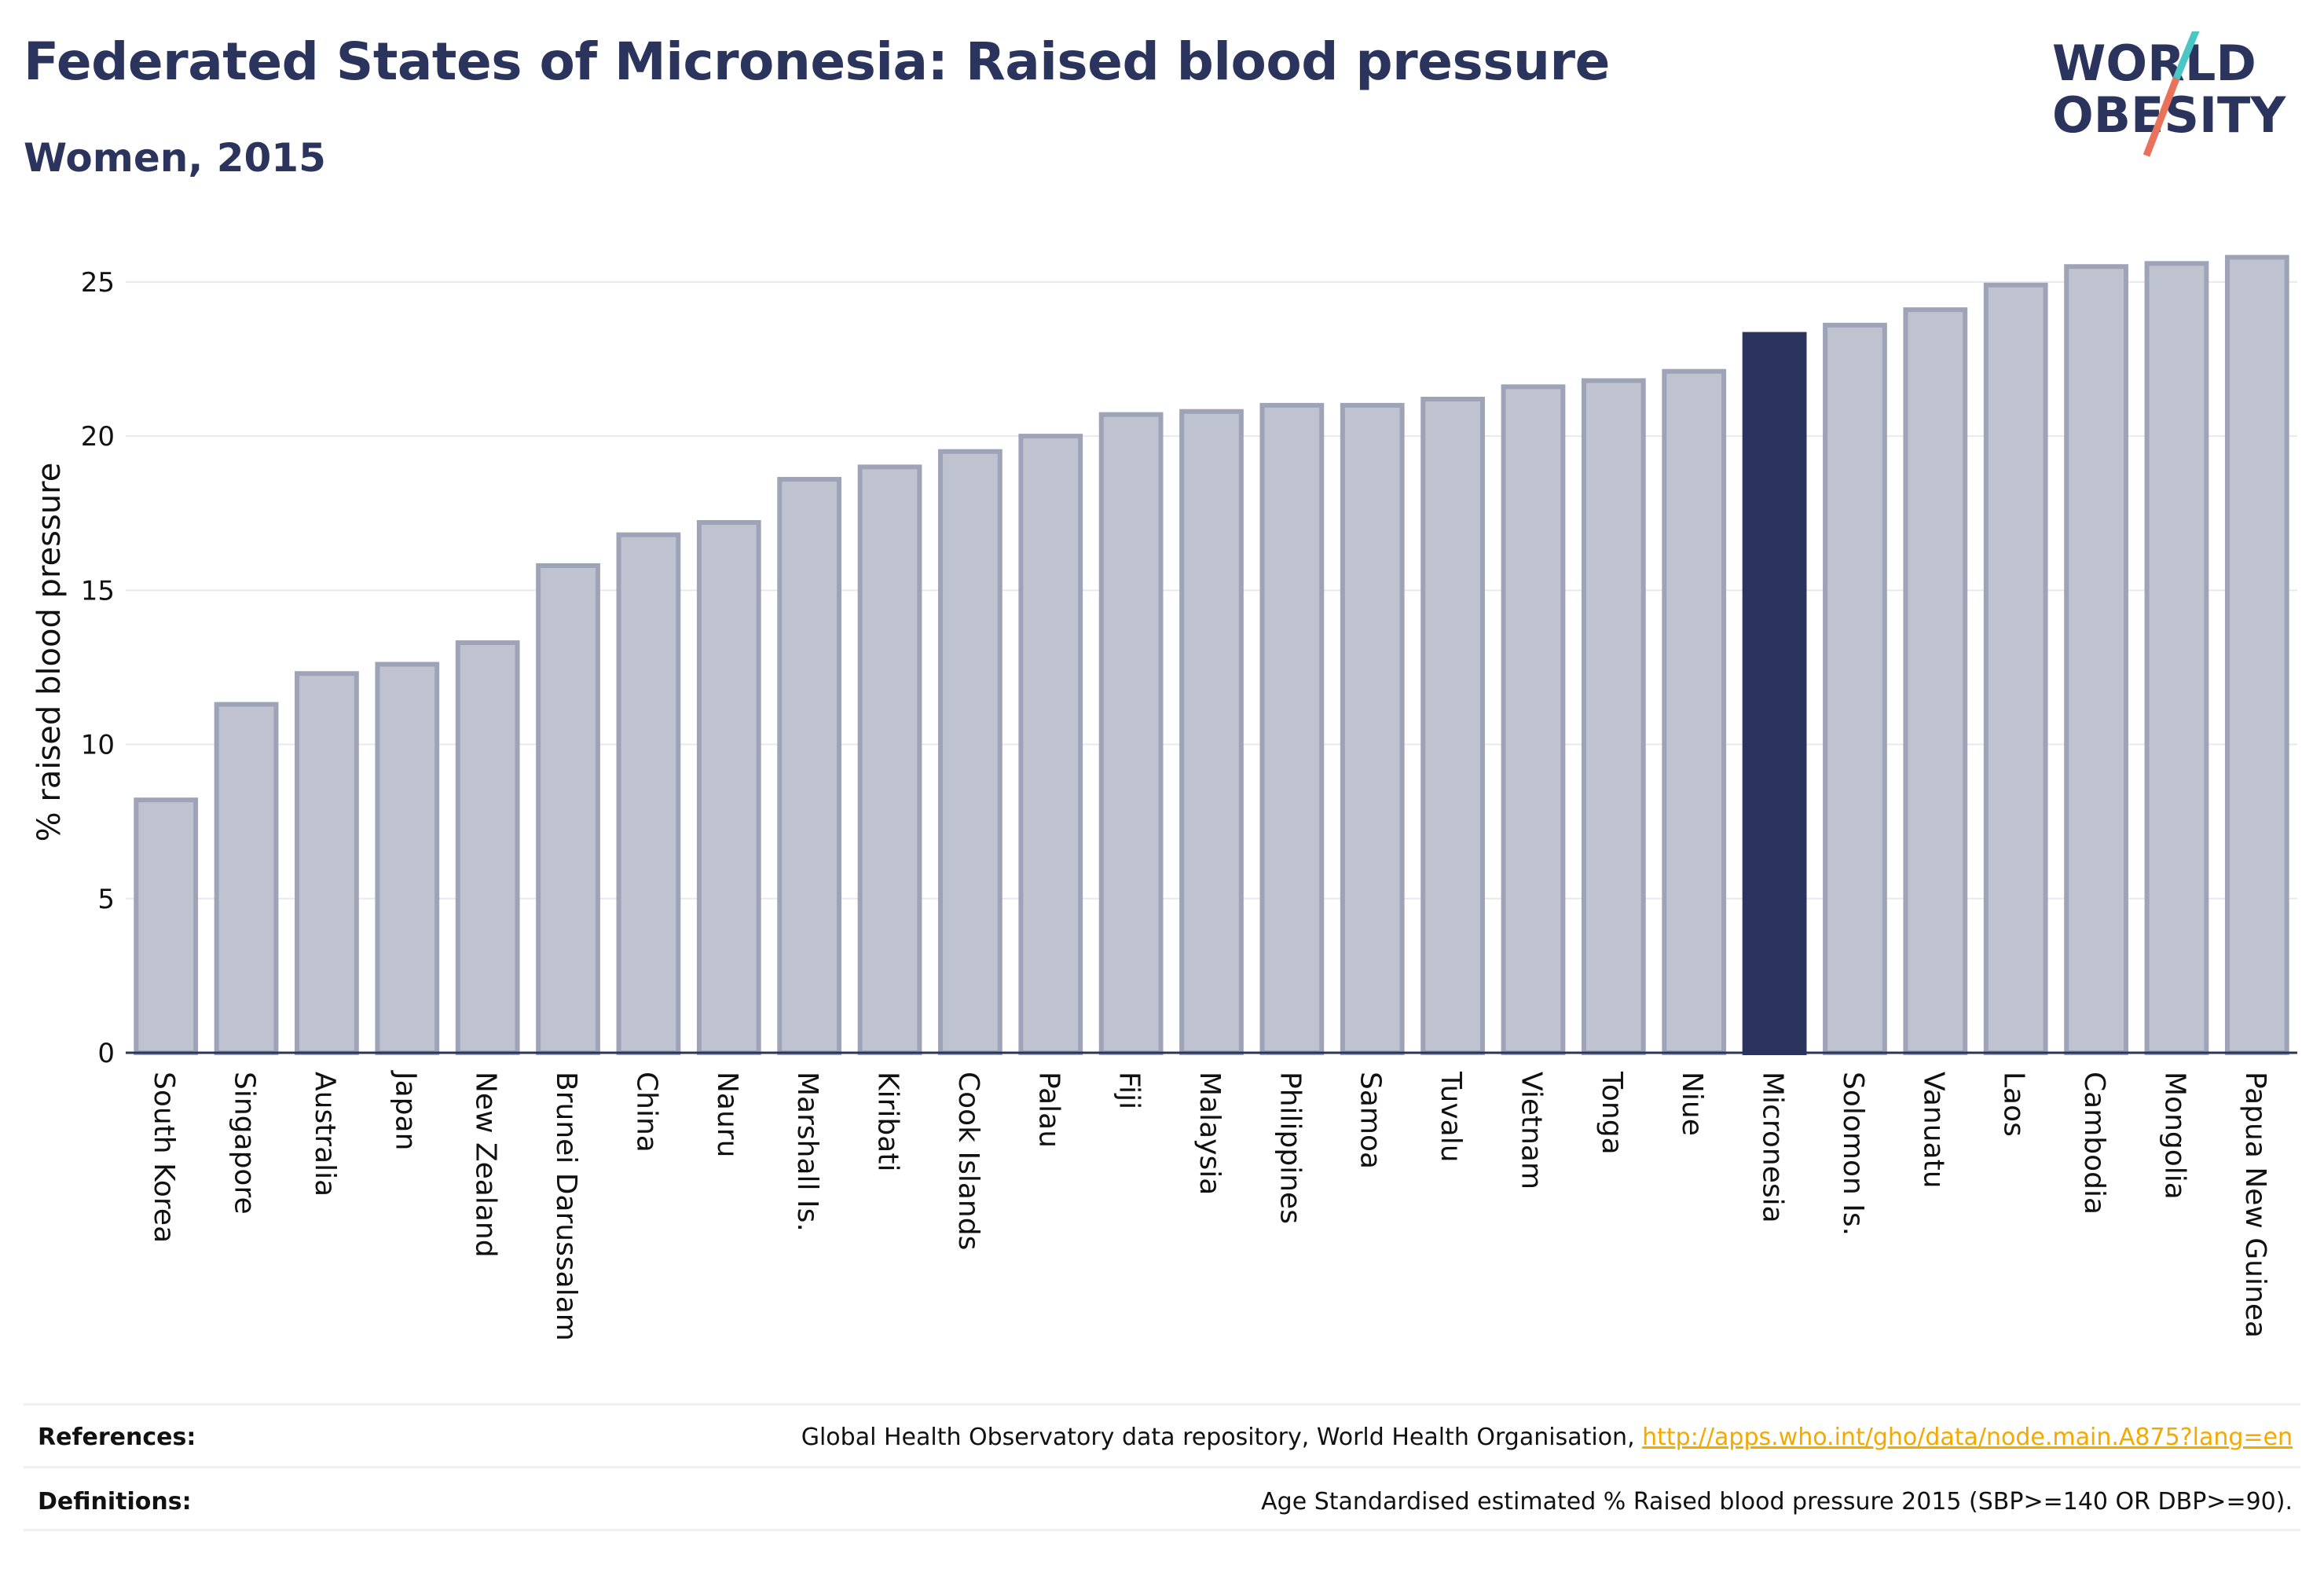 The width and height of the screenshot is (2324, 1576). I want to click on bar-cambodia, so click(2096, 659).